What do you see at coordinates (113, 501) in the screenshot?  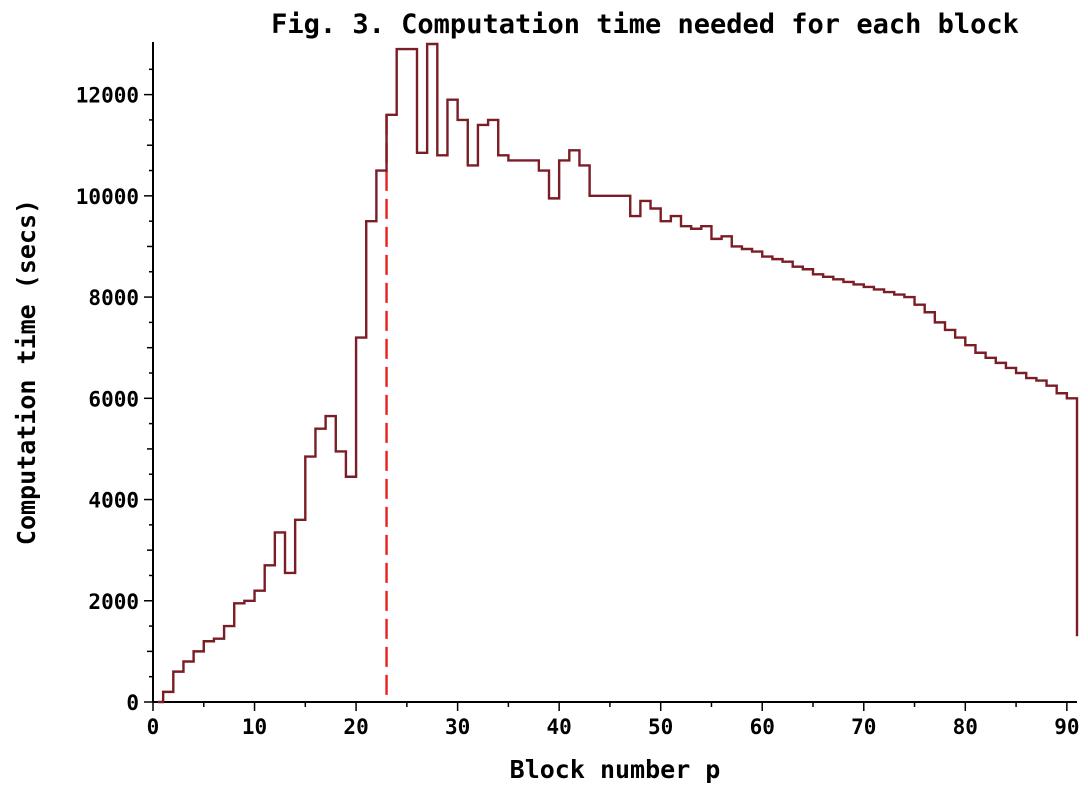 I see `y-tick-label: 4000` at bounding box center [113, 501].